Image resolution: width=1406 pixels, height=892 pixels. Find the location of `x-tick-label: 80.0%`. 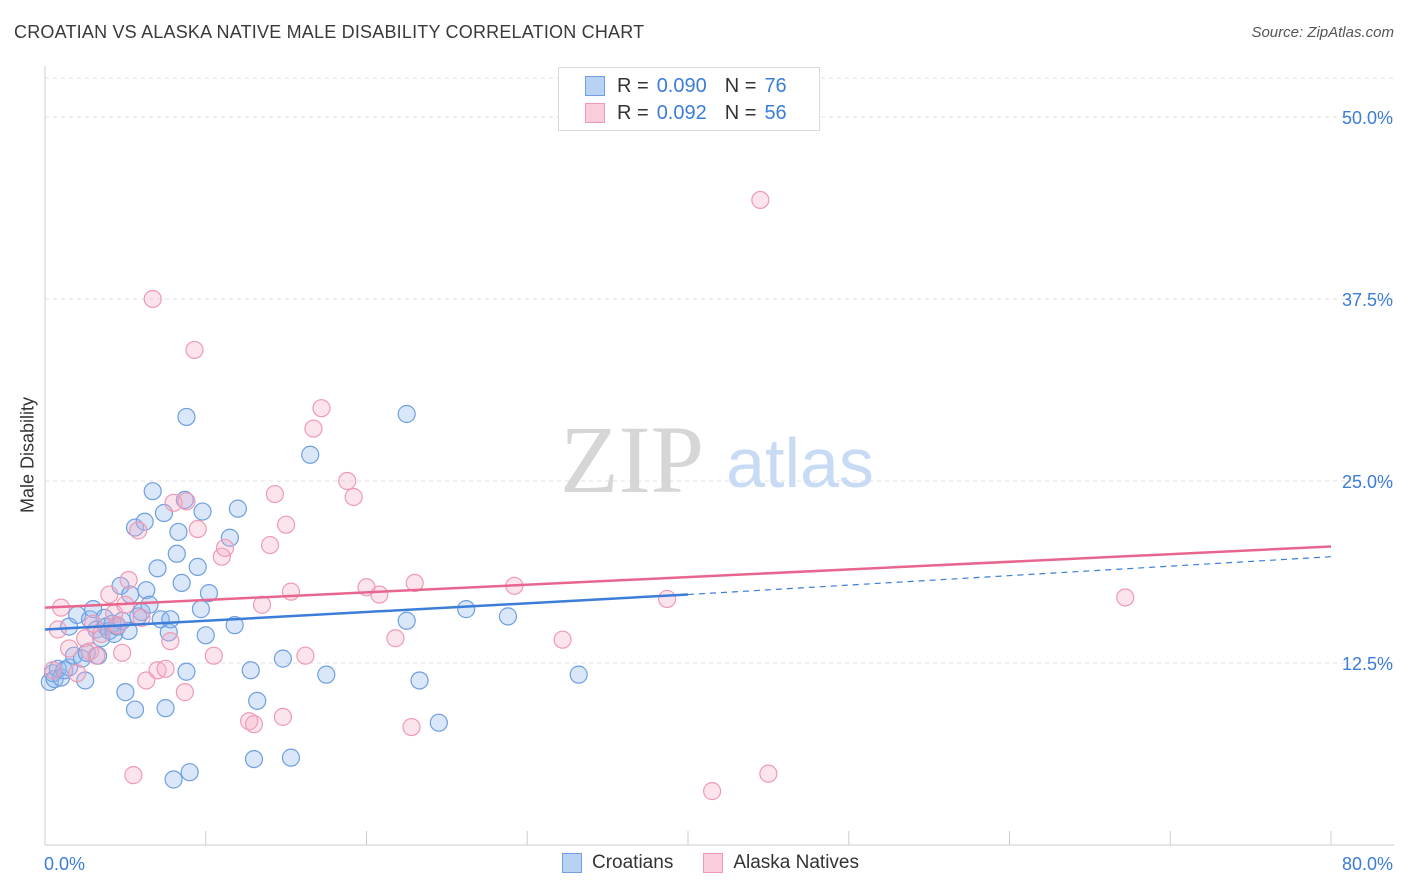

x-tick-label: 80.0% is located at coordinates (1367, 864).